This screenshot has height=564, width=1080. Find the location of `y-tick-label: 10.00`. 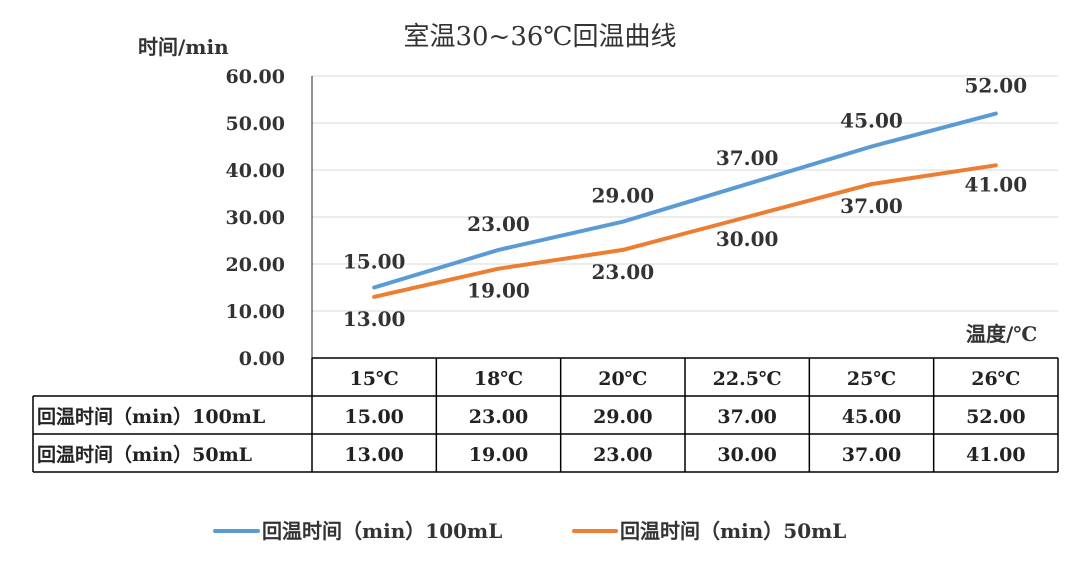

y-tick-label: 10.00 is located at coordinates (256, 312).